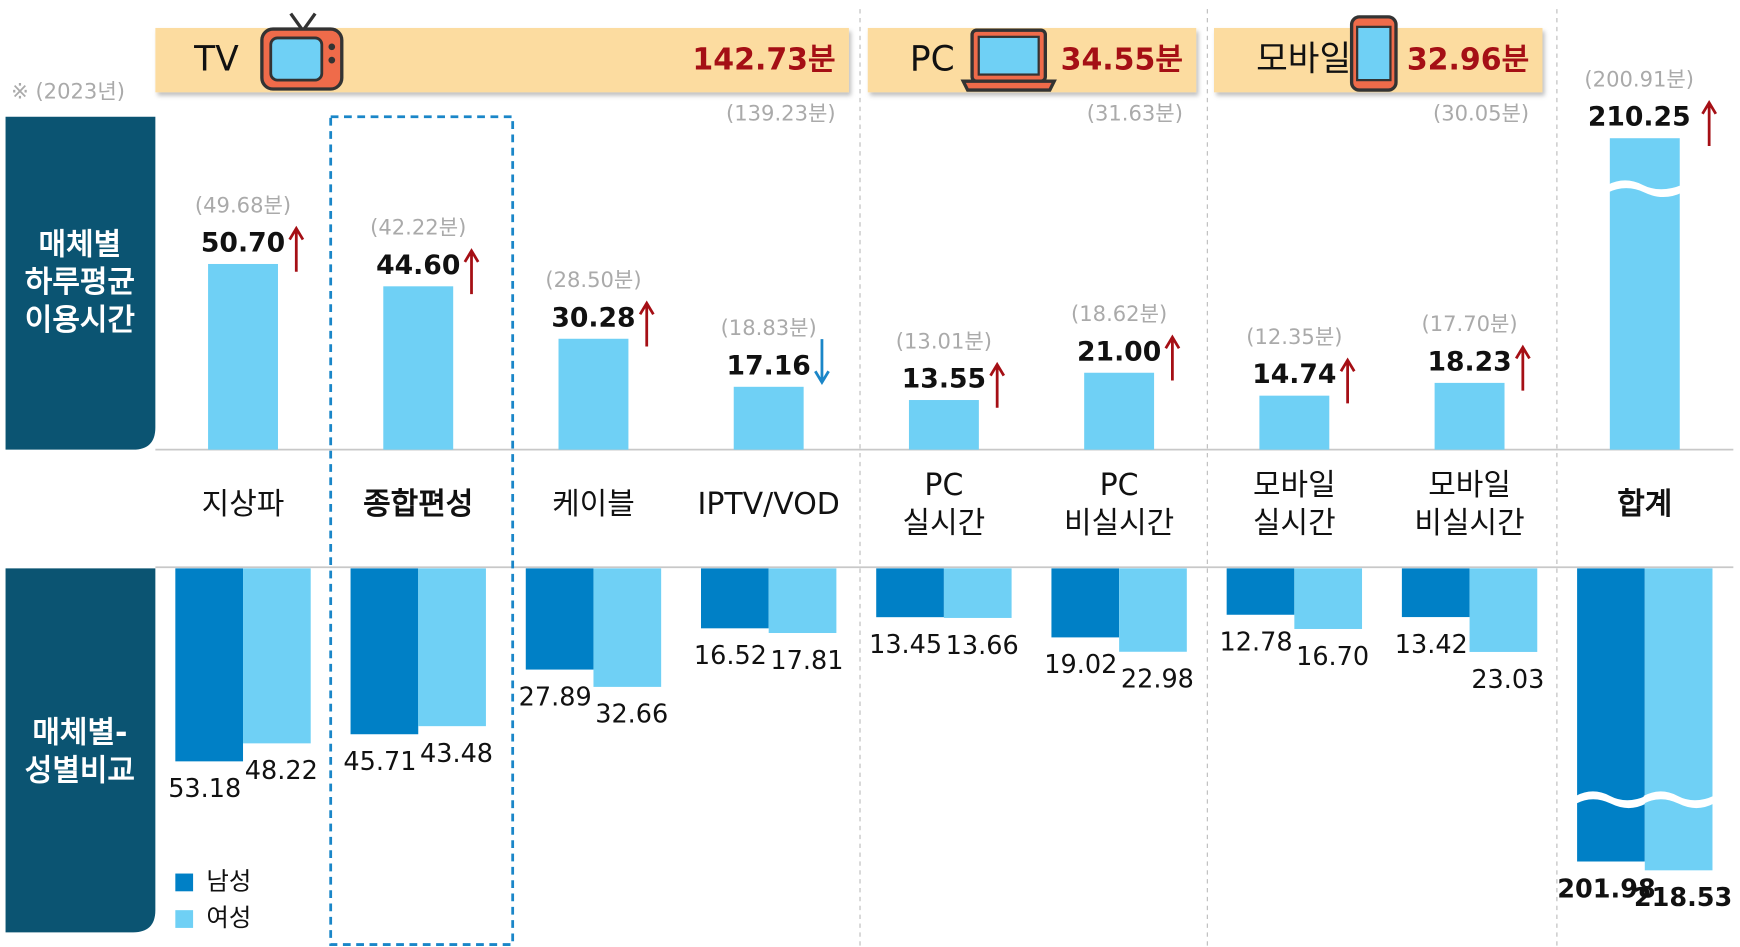  What do you see at coordinates (243, 204) in the screenshot?
I see `prev-value-label: (49.68분)` at bounding box center [243, 204].